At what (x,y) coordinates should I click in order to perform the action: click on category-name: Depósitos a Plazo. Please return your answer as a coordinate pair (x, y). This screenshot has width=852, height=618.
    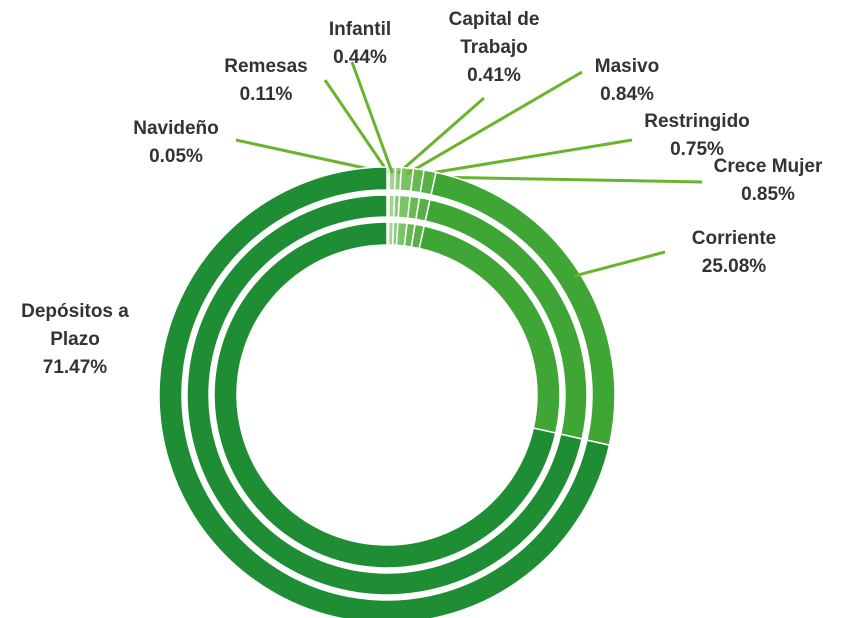
    Looking at the image, I should click on (75, 325).